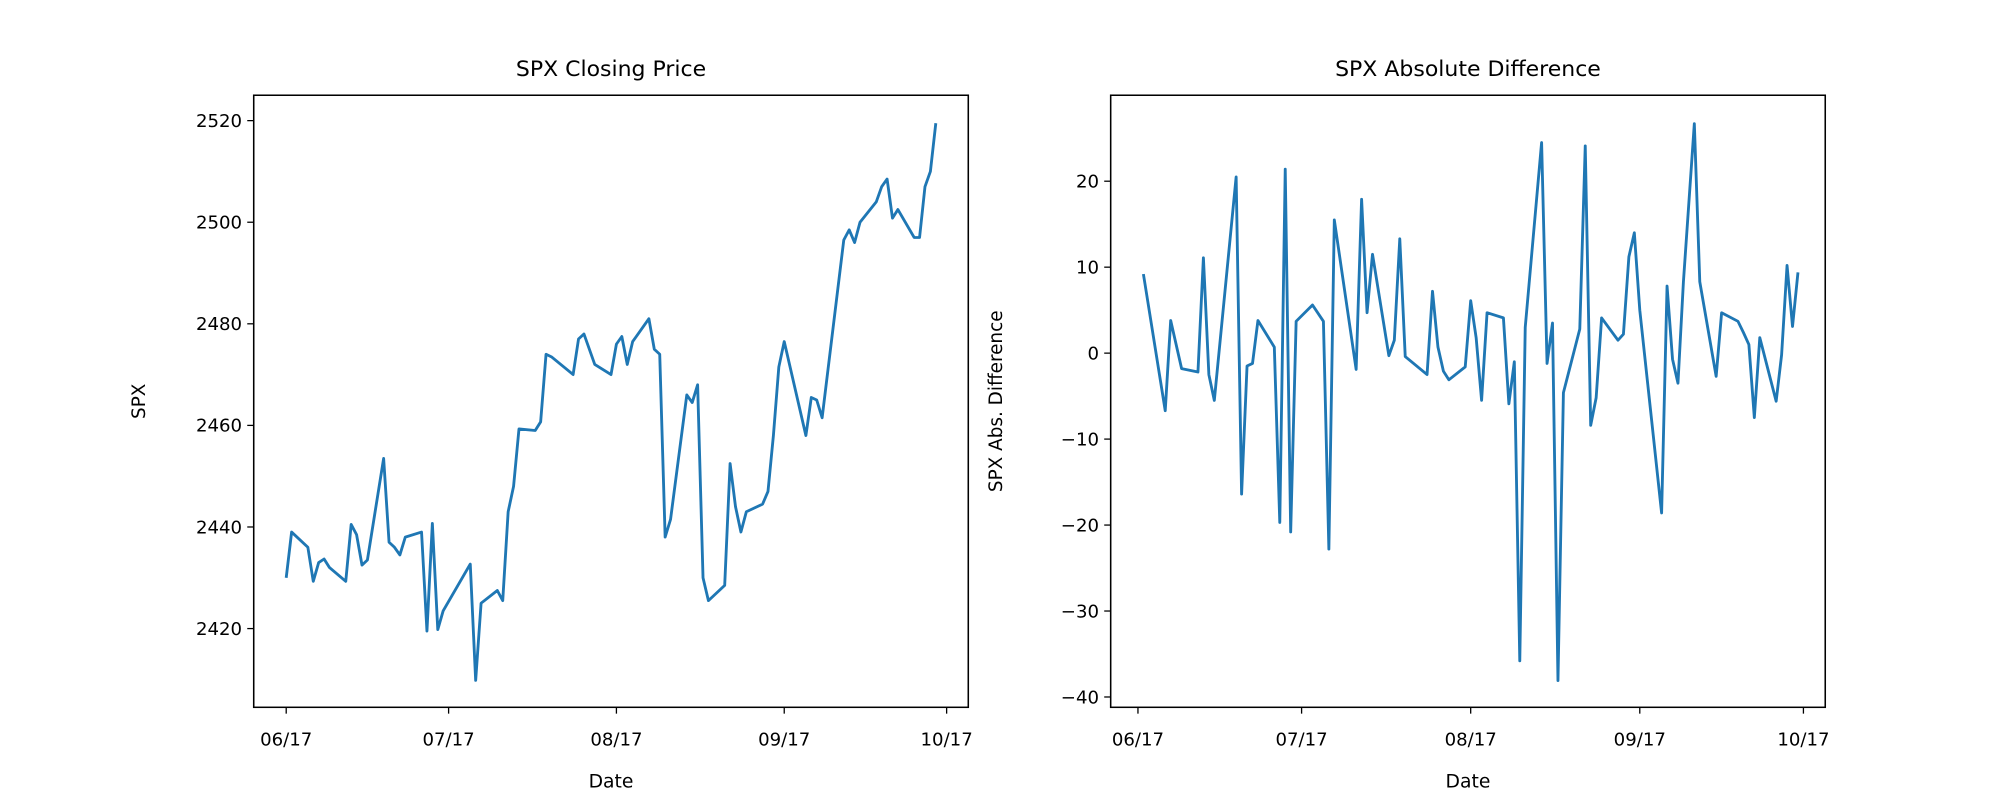 This screenshot has height=800, width=2000. I want to click on y-tick-label: −40, so click(1080, 697).